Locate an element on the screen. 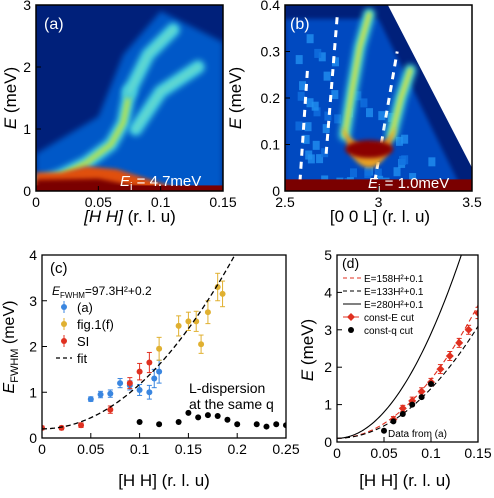 The width and height of the screenshot is (494, 498). panel-b-ei-annotation: Ei = 1.0meV is located at coordinates (408, 185).